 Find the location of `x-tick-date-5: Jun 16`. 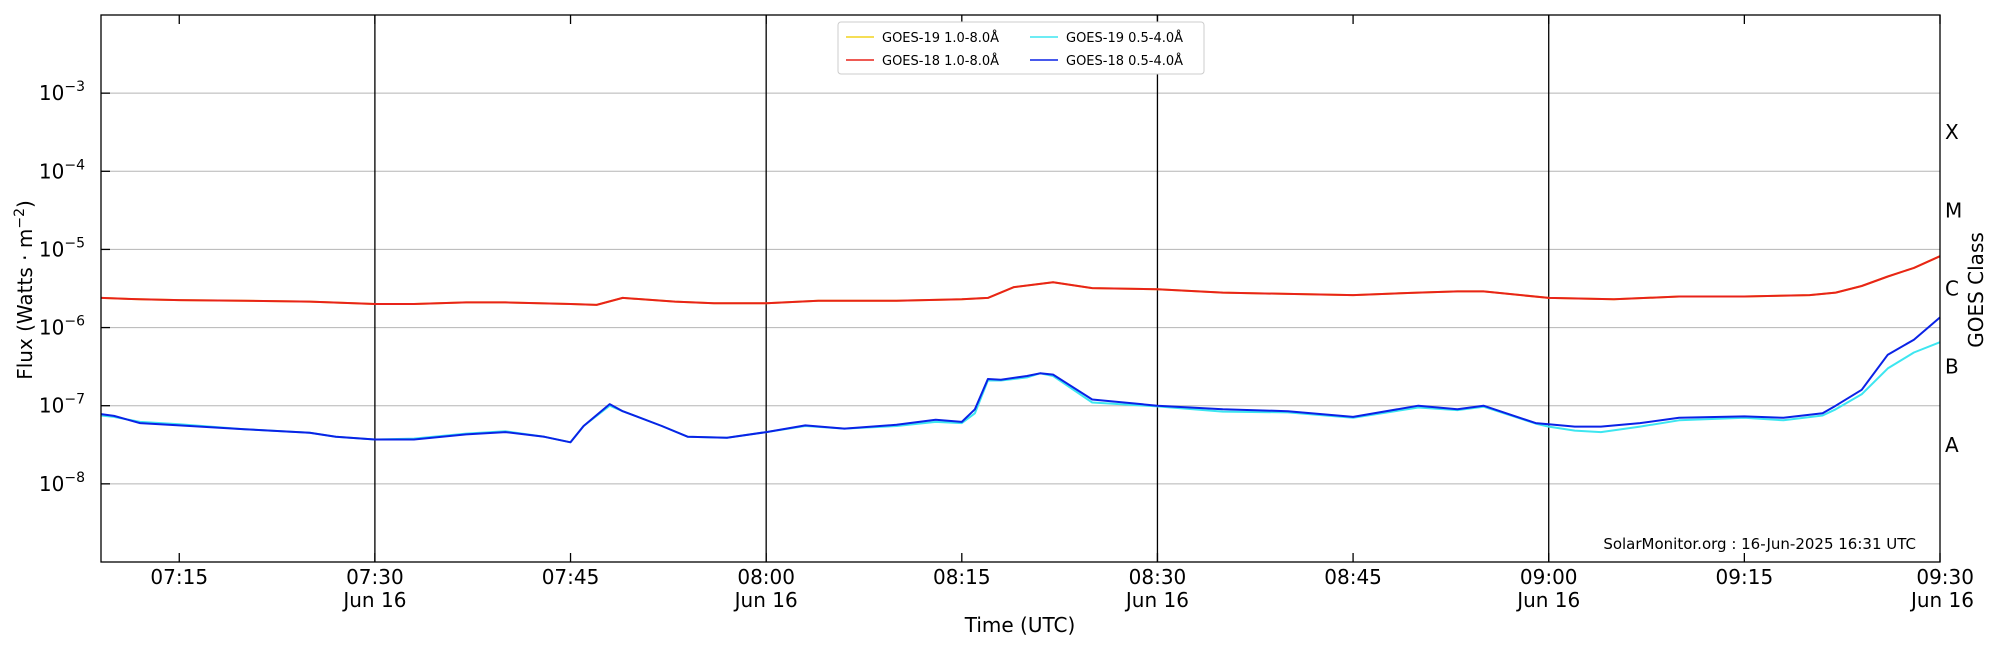

x-tick-date-5: Jun 16 is located at coordinates (1156, 600).